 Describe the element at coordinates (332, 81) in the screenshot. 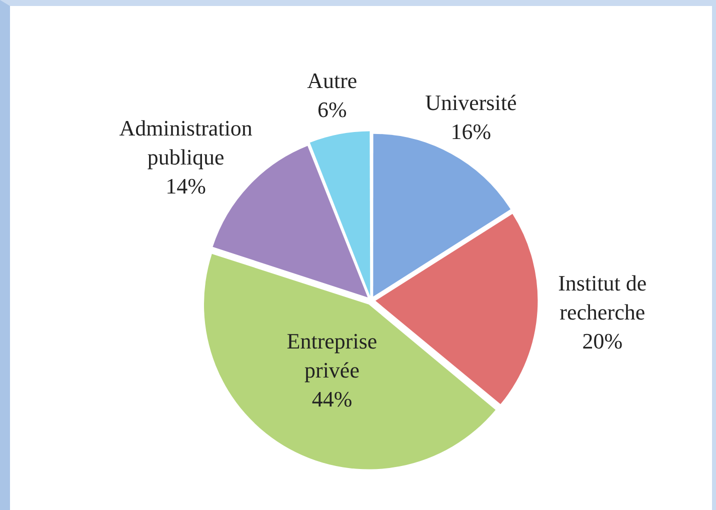

I see `slice-label: Autre` at that location.